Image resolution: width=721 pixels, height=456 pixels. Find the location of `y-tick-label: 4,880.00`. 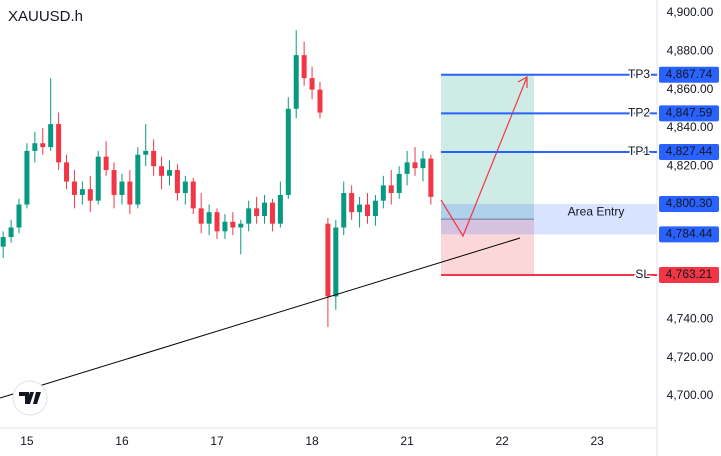

y-tick-label: 4,880.00 is located at coordinates (690, 50).